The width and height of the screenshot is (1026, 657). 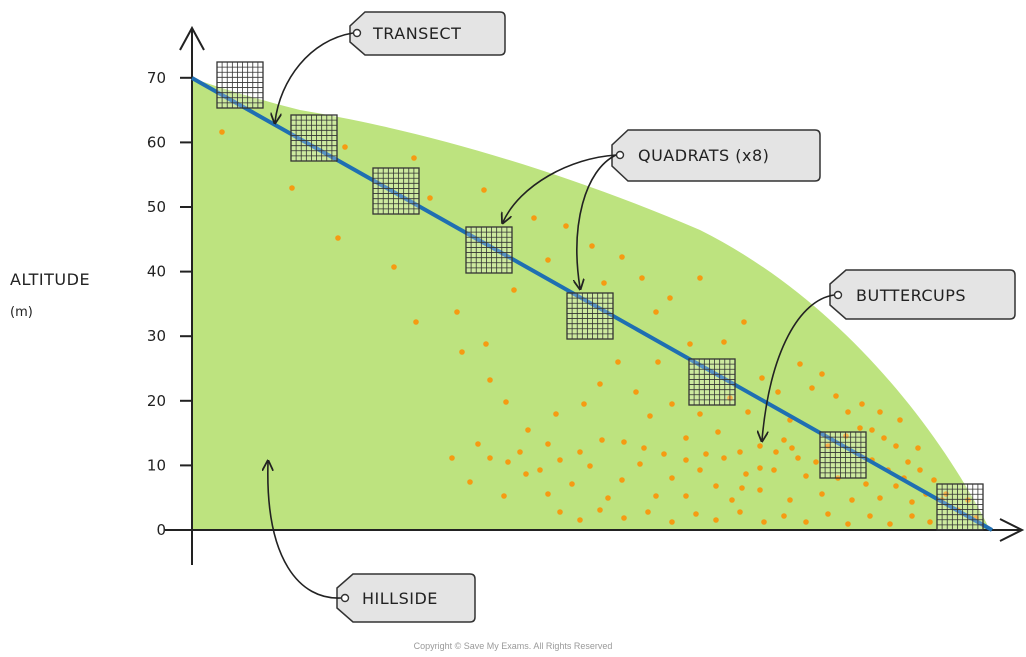 What do you see at coordinates (50, 279) in the screenshot?
I see `y-axis-title: ALTITUDE` at bounding box center [50, 279].